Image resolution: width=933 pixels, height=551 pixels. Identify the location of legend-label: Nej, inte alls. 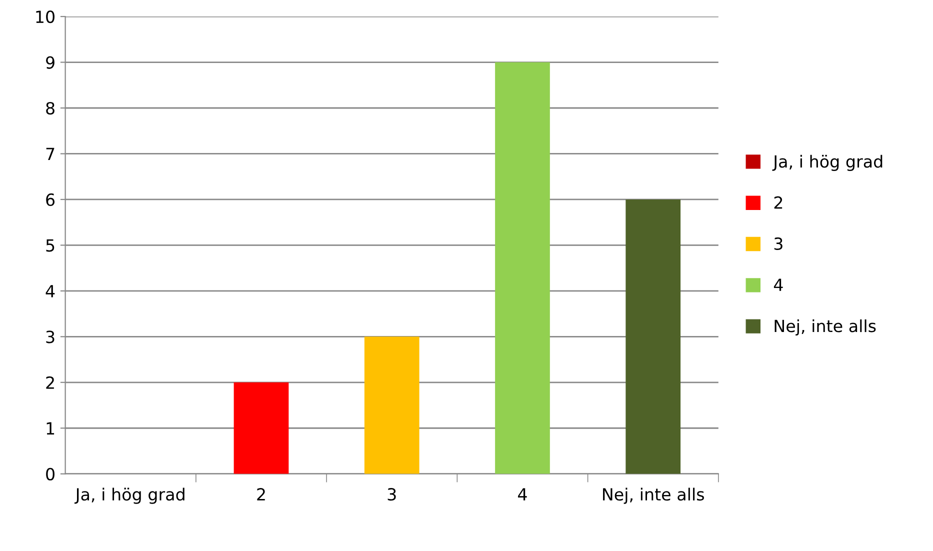
(825, 327).